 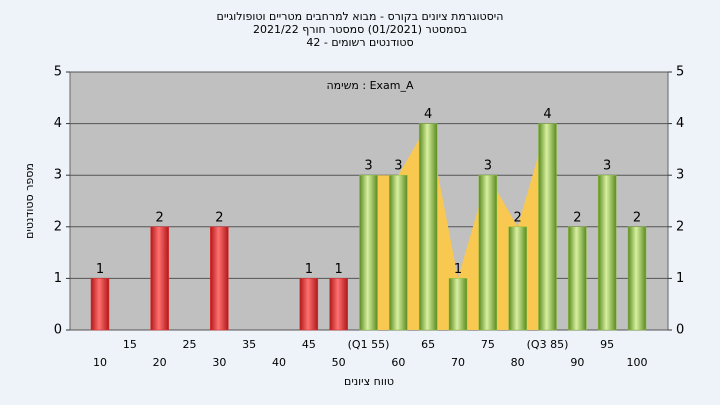 What do you see at coordinates (577, 362) in the screenshot?
I see `x-tick-label: 90` at bounding box center [577, 362].